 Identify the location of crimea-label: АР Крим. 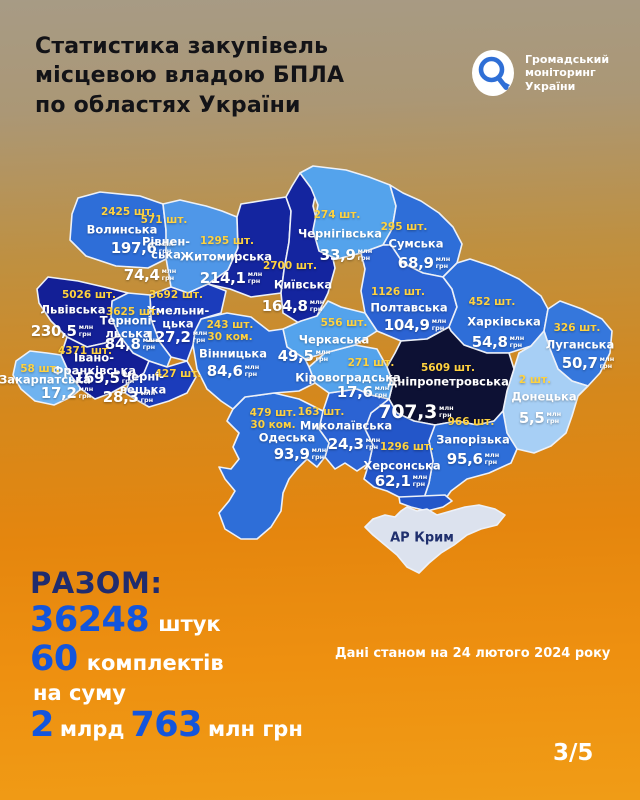
(422, 538).